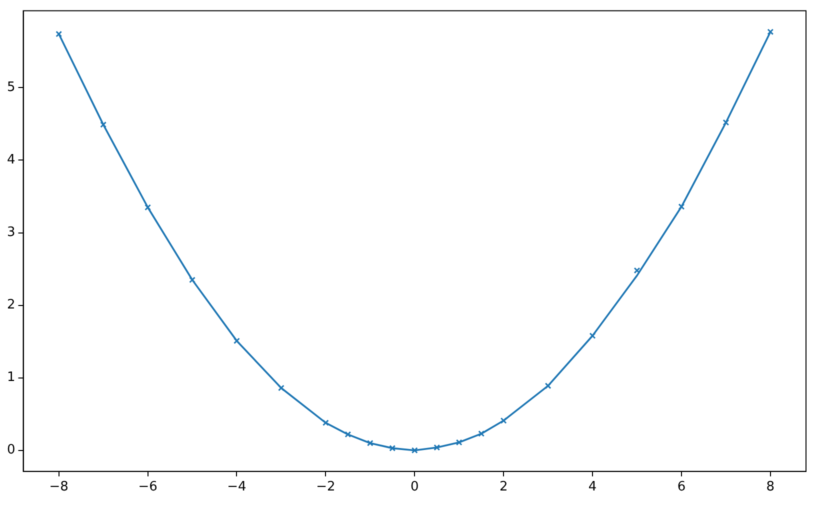 The image size is (813, 506). I want to click on y-tick-label: 0, so click(11, 450).